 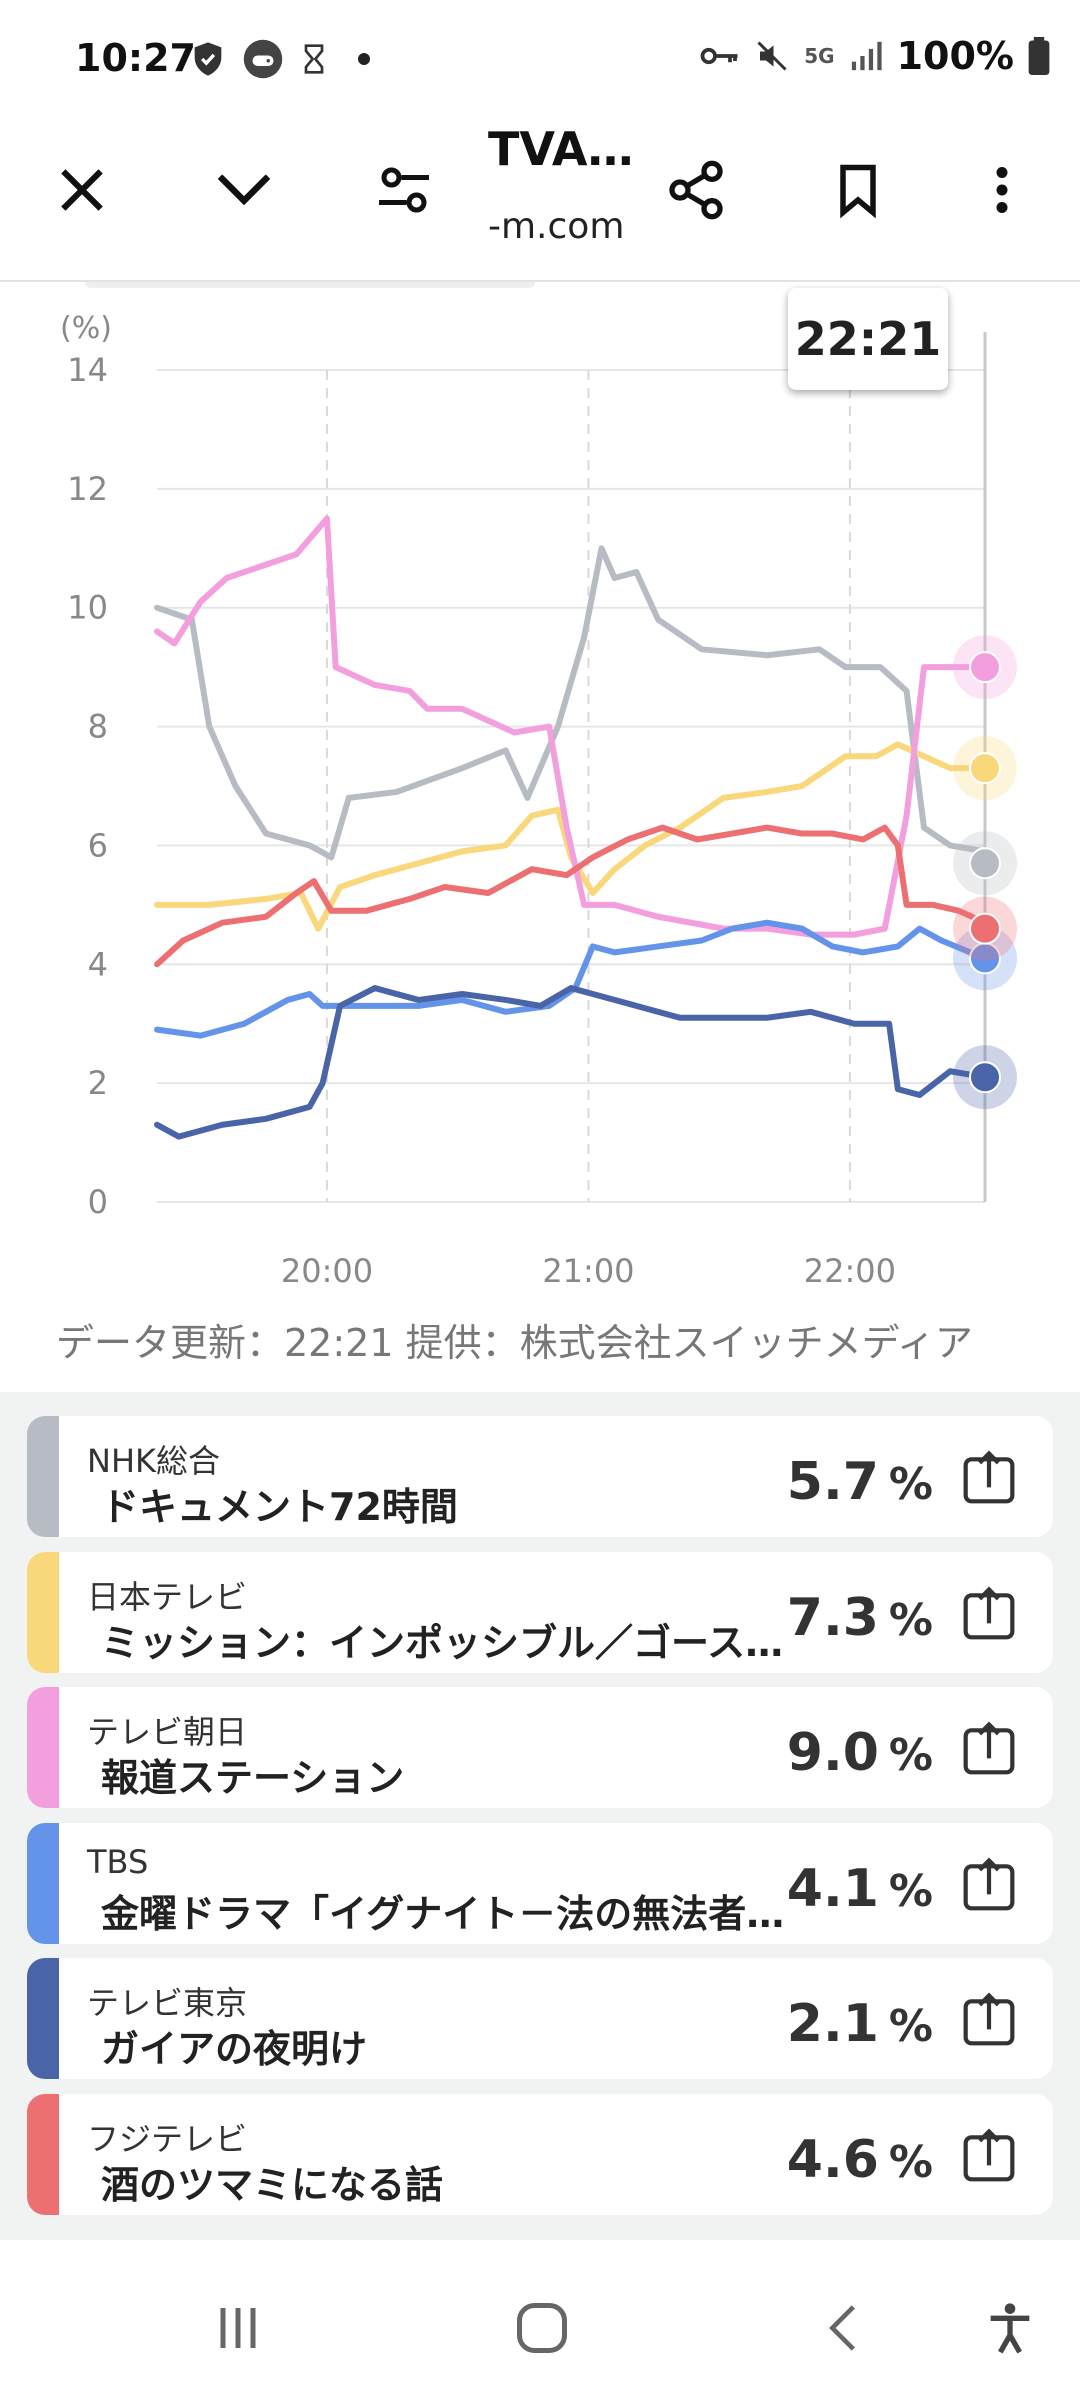 I want to click on page-settings-button, so click(x=404, y=190).